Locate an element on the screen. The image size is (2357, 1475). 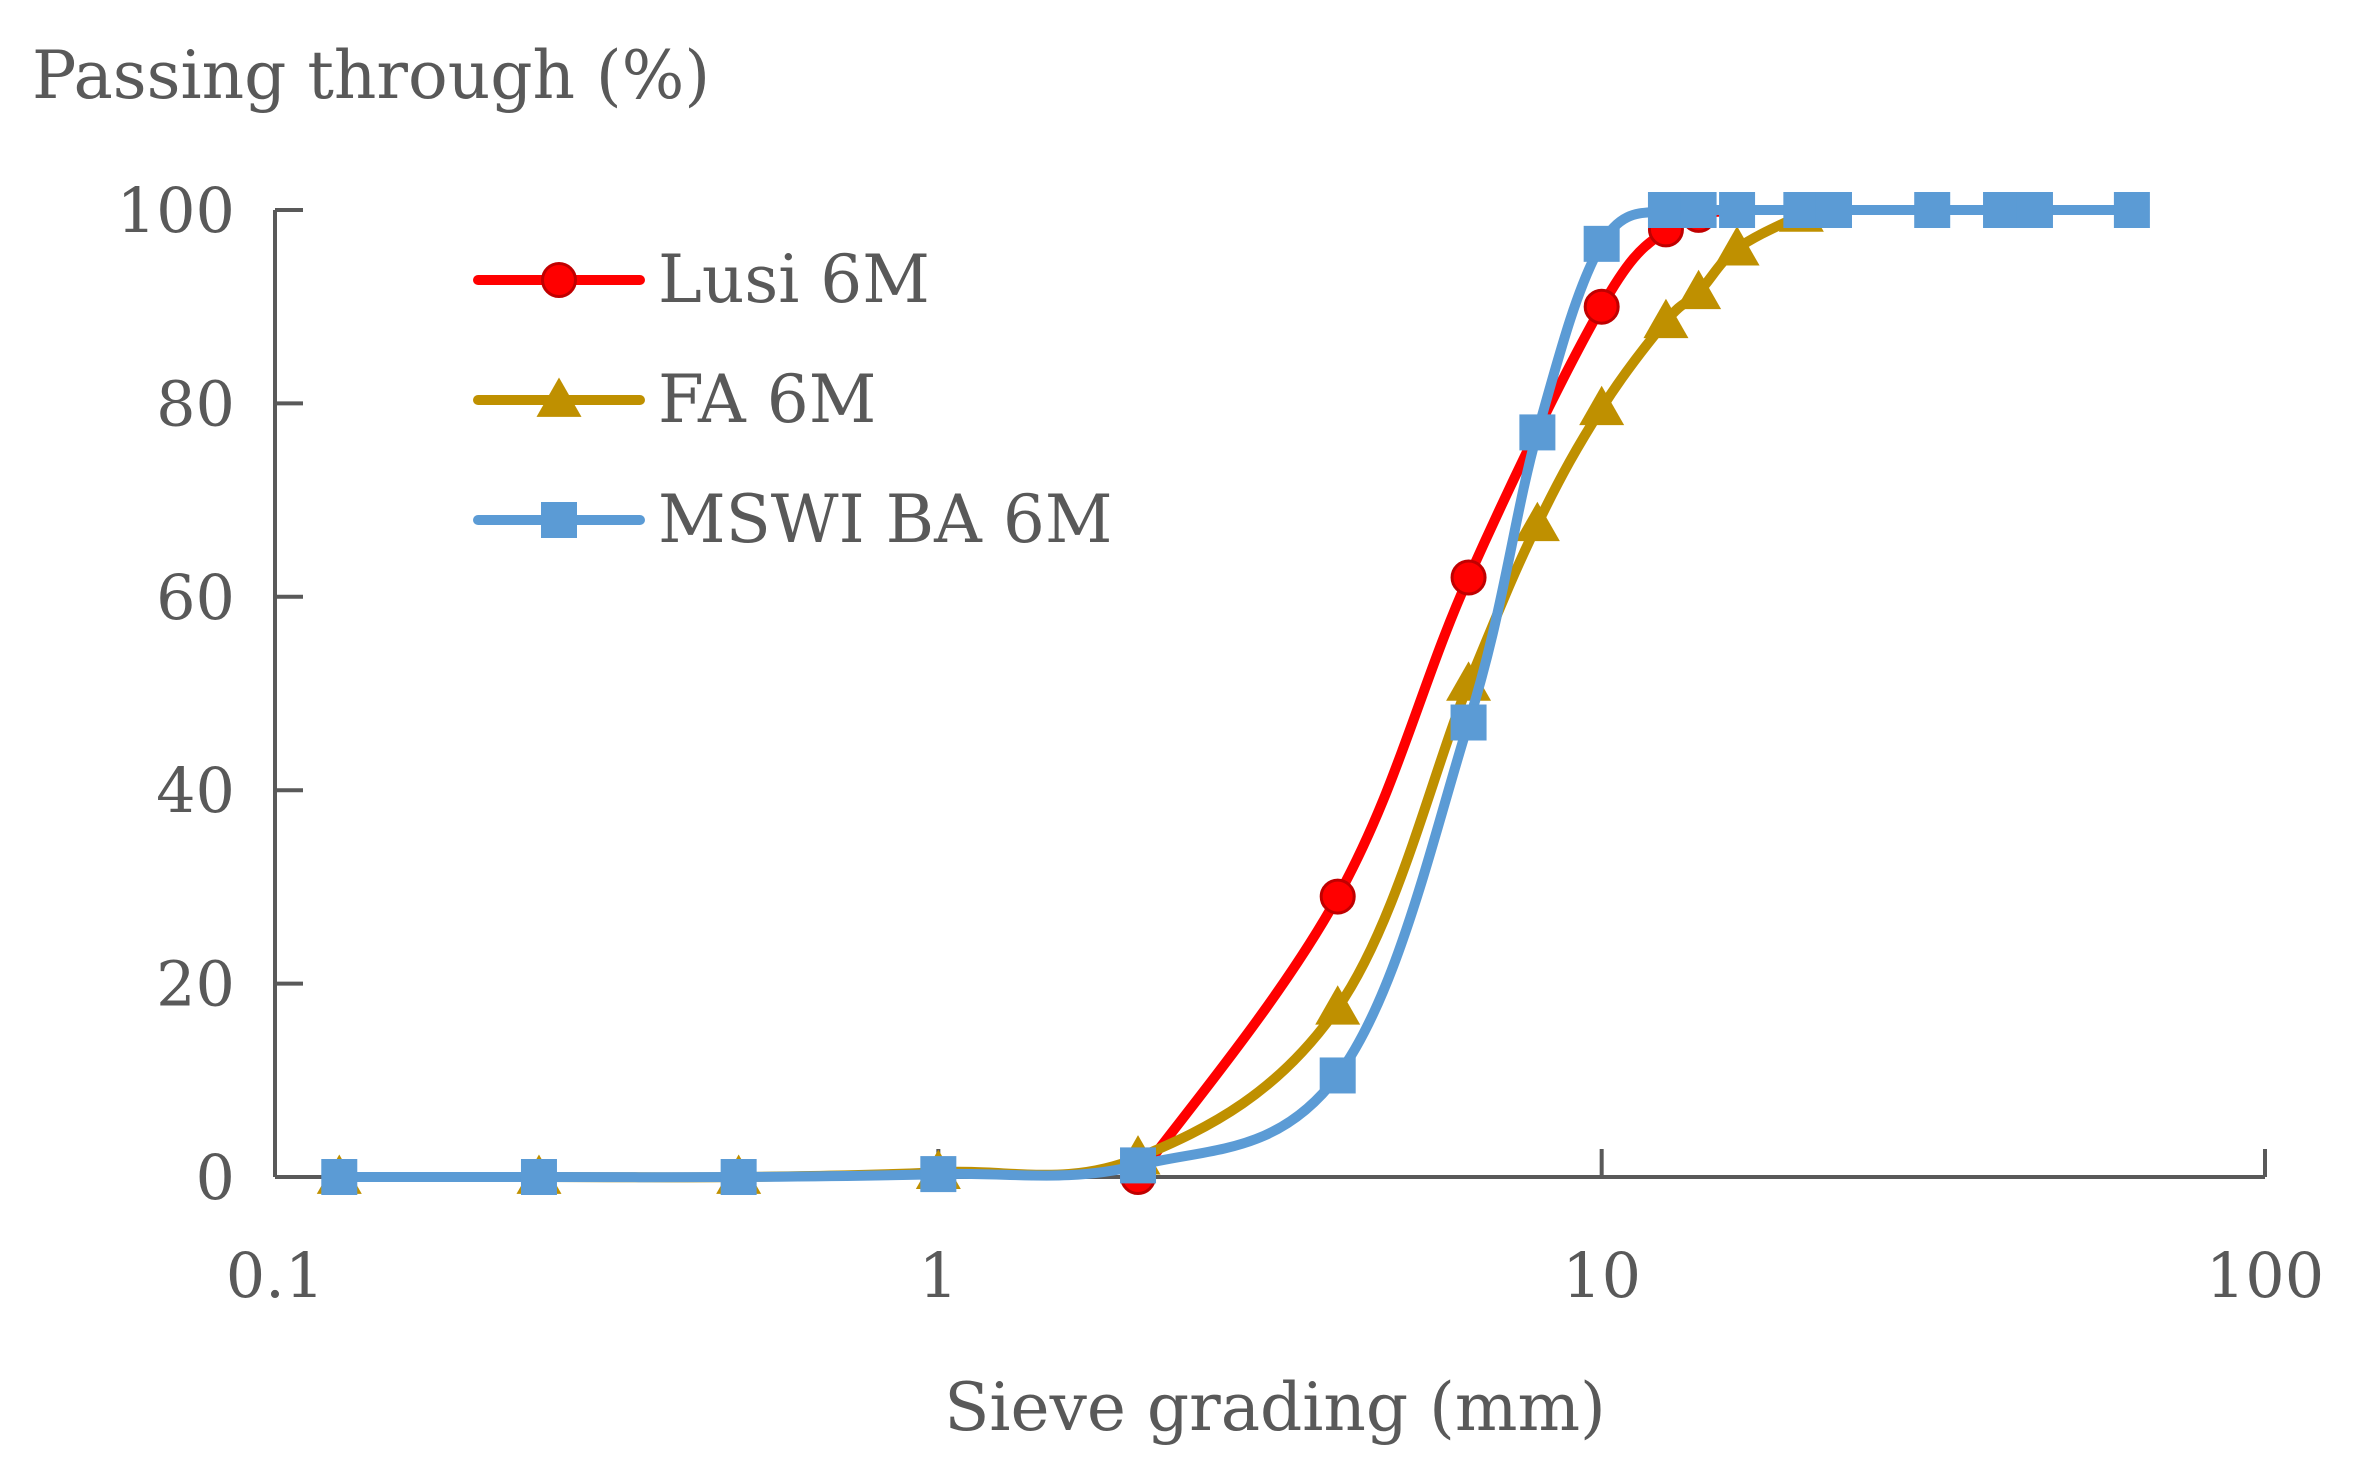
y-tick-label: 20 is located at coordinates (195, 984).